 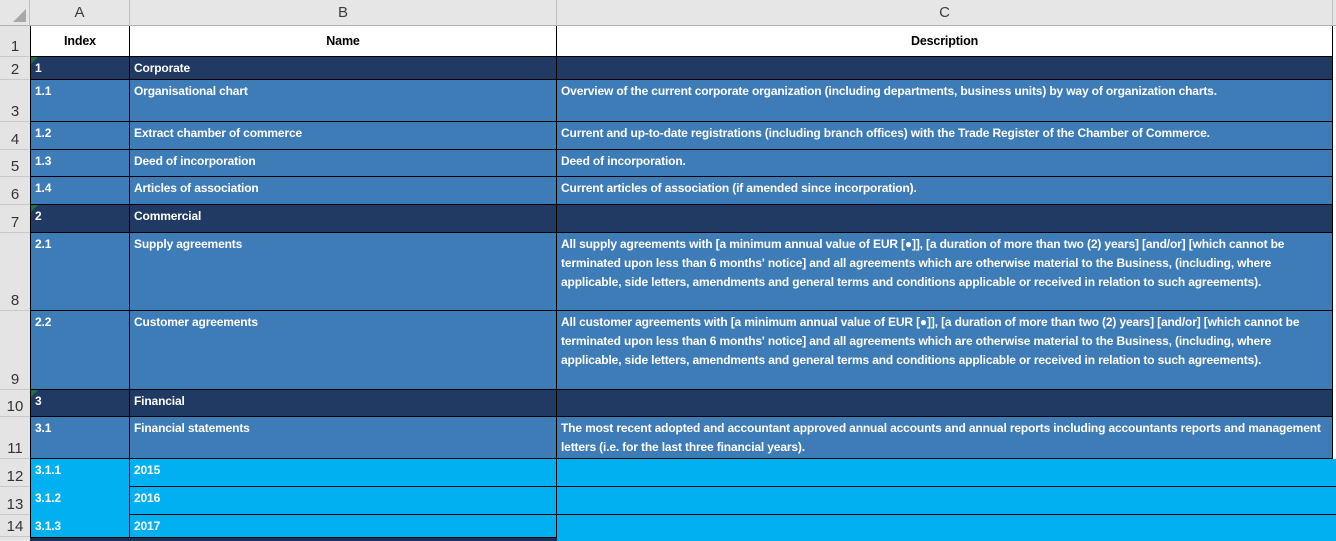 What do you see at coordinates (343, 101) in the screenshot?
I see `cell-b3-name: Organisational chart` at bounding box center [343, 101].